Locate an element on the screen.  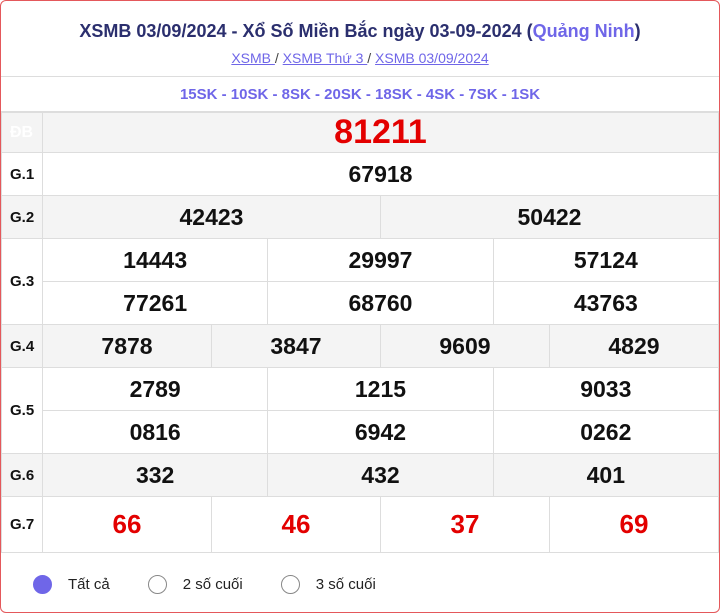
row-g3: G.3 14443 29997 57124 is located at coordinates (360, 281).